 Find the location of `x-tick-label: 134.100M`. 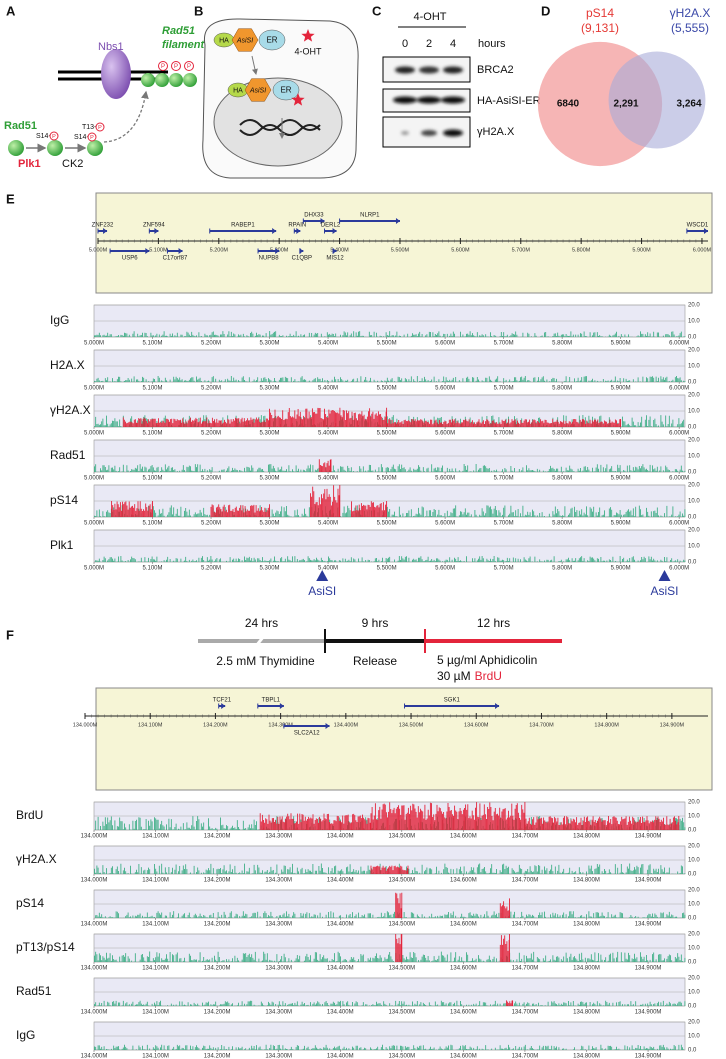

x-tick-label: 134.100M is located at coordinates (155, 881).